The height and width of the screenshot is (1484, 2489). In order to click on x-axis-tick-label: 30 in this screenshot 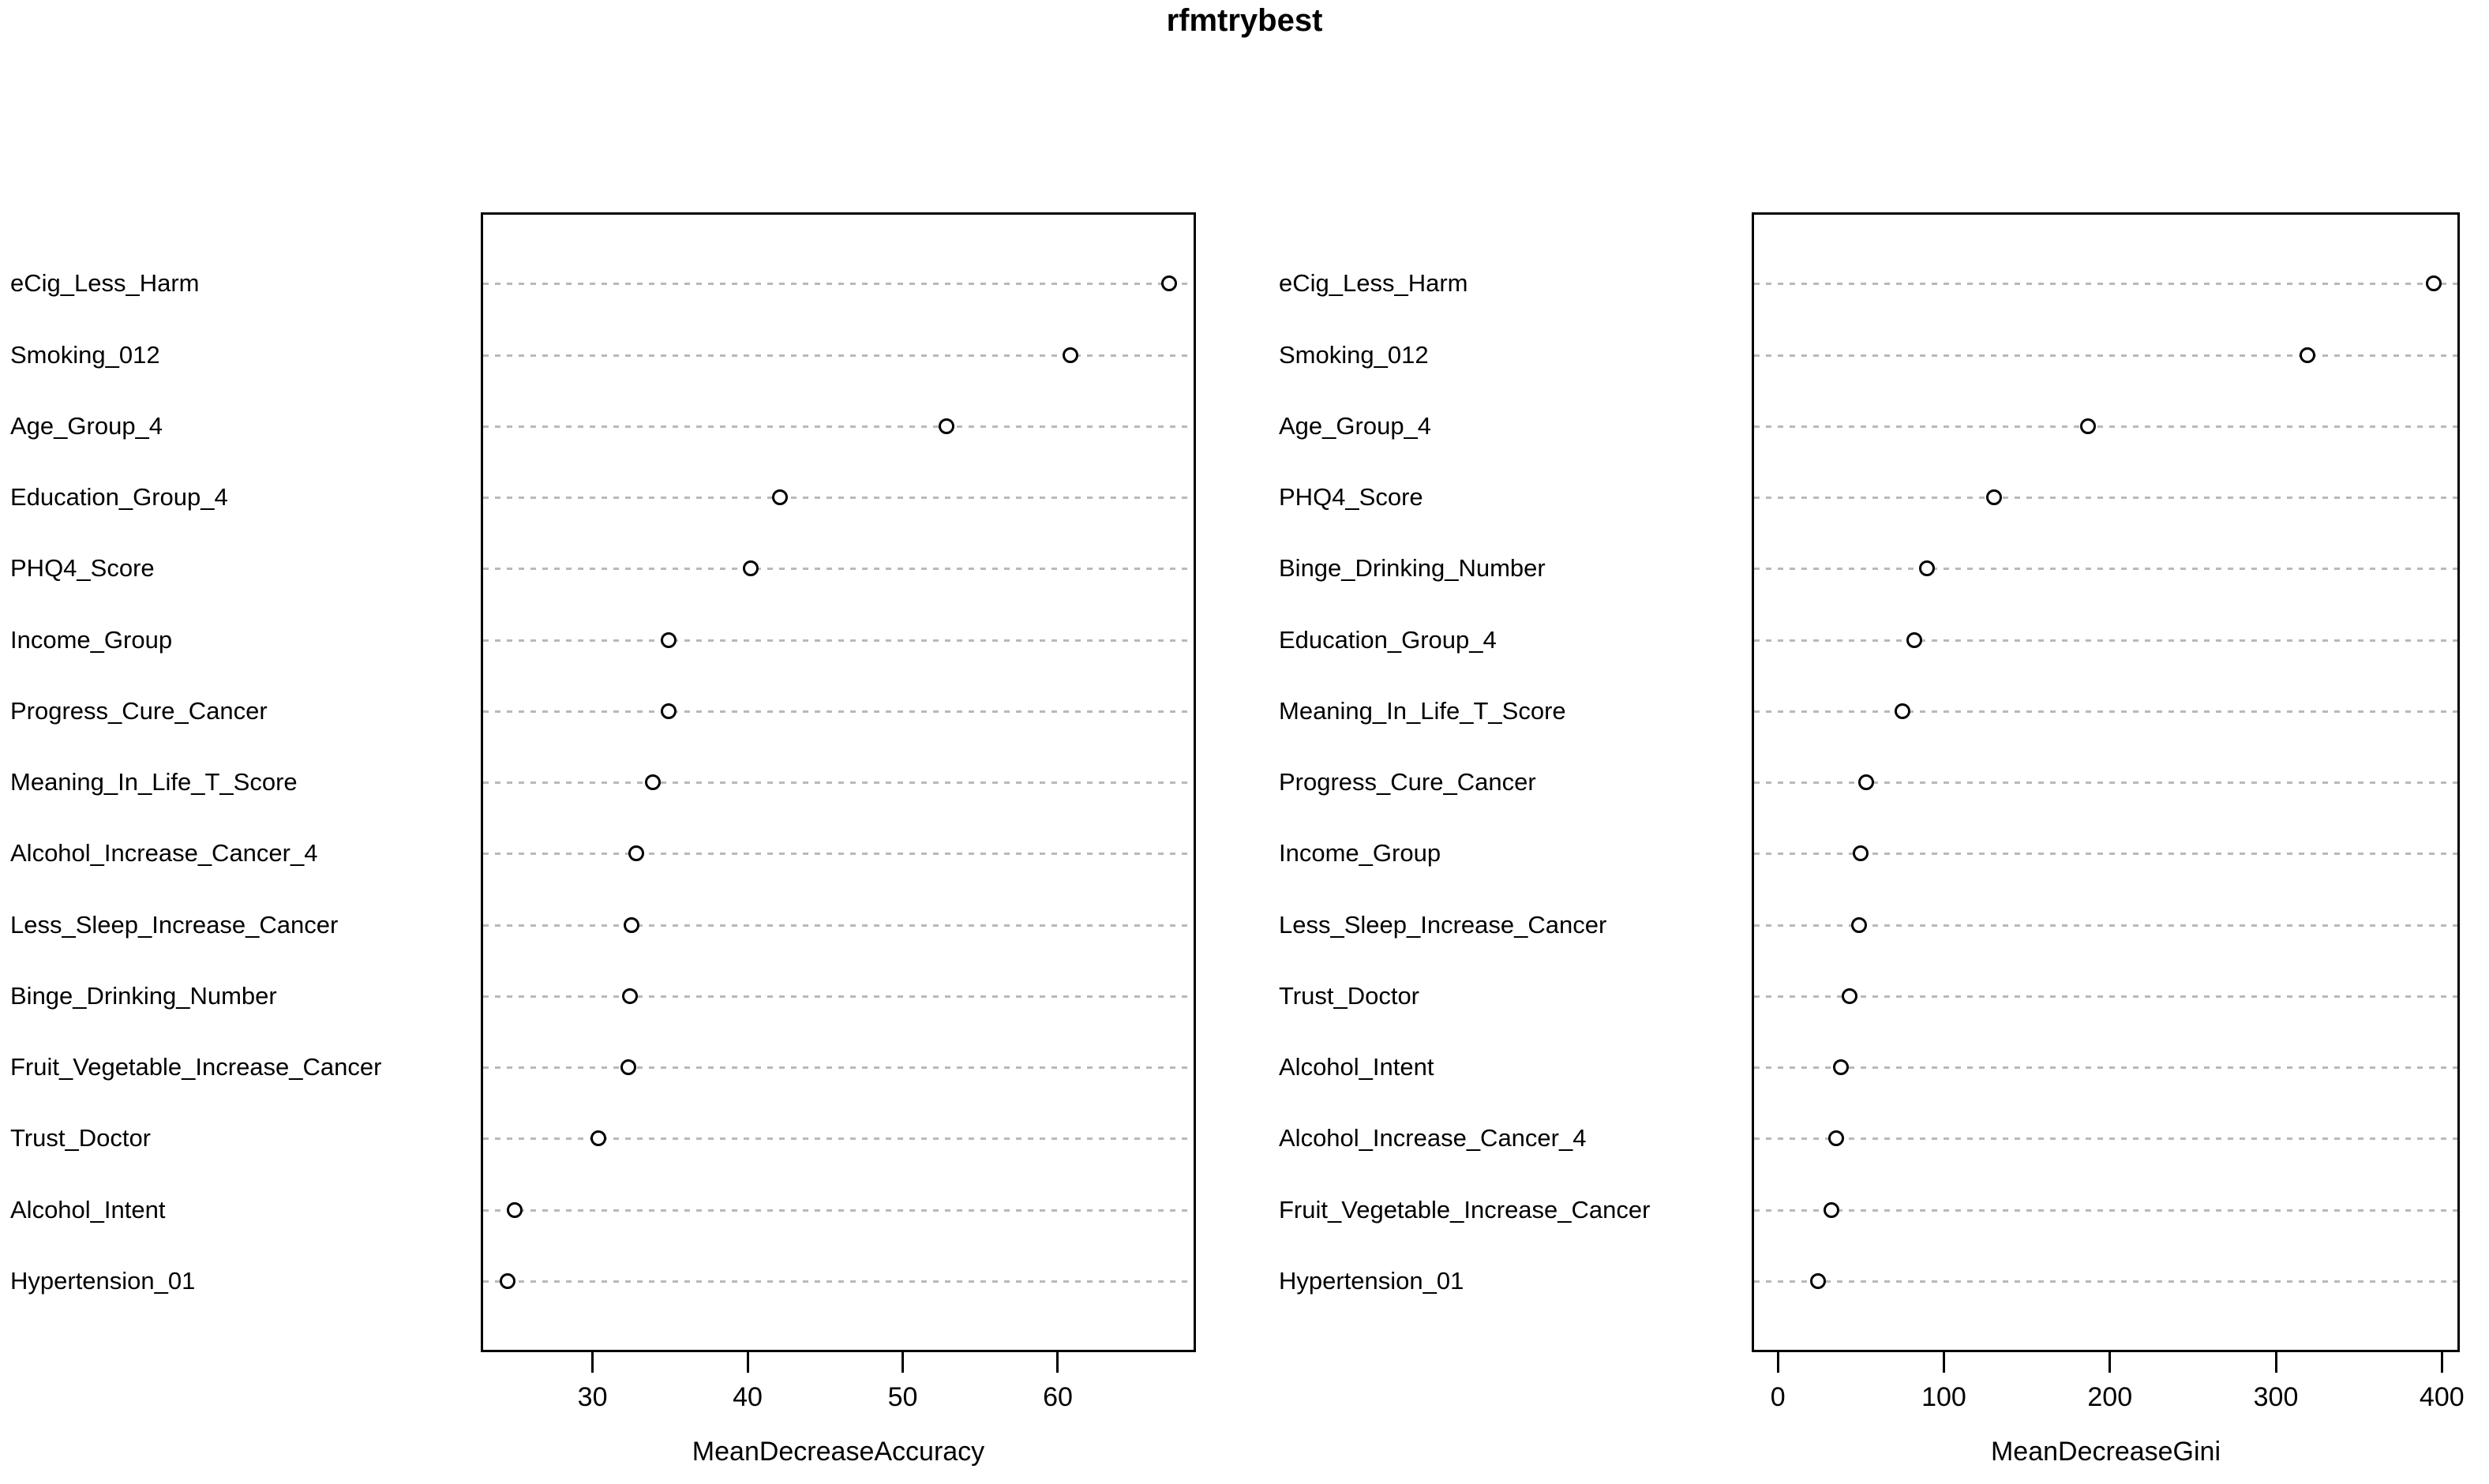, I will do `click(592, 1397)`.